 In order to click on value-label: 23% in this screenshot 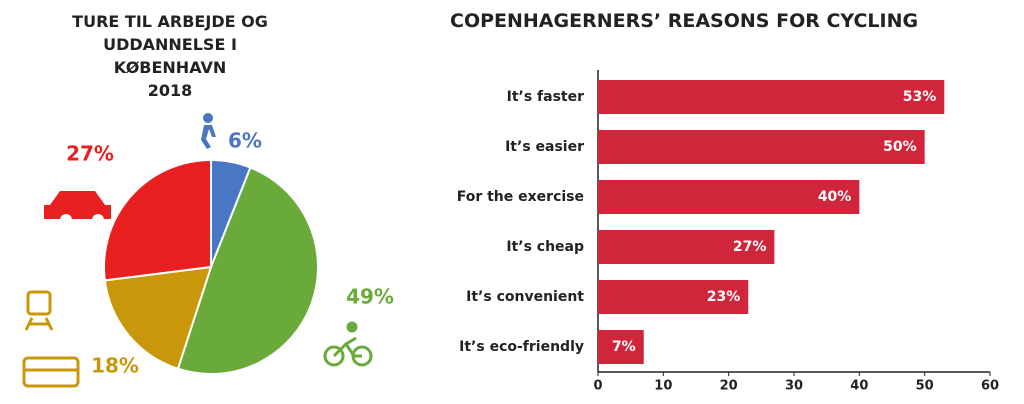, I will do `click(724, 297)`.